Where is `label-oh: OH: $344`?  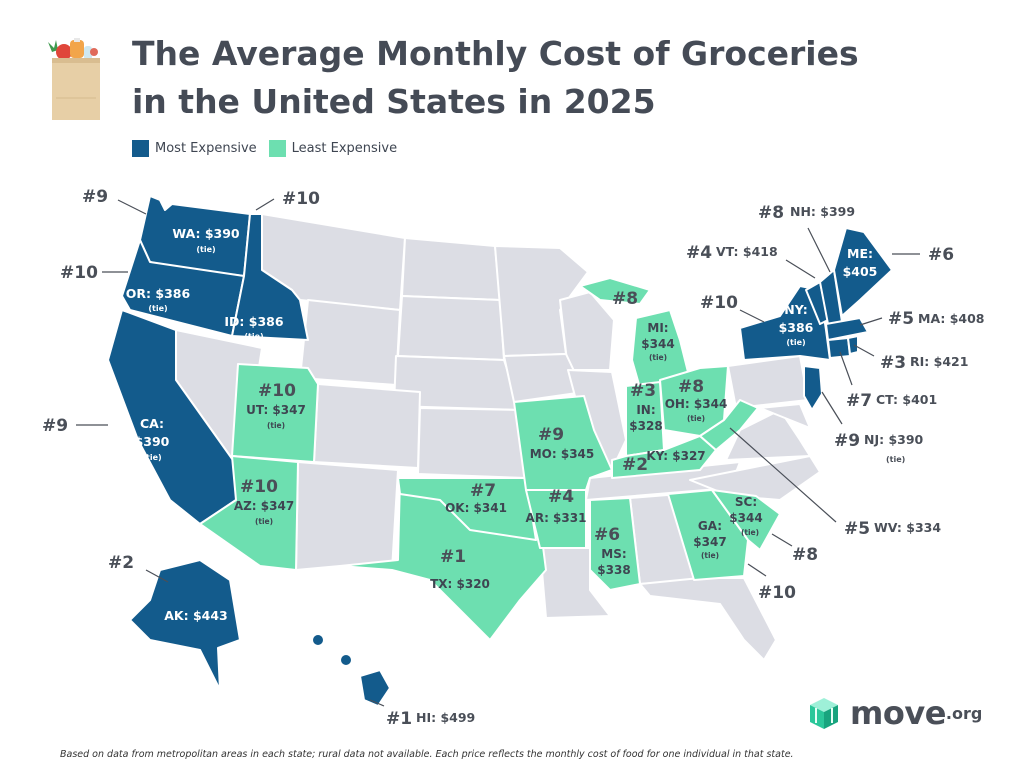 label-oh: OH: $344 is located at coordinates (696, 404).